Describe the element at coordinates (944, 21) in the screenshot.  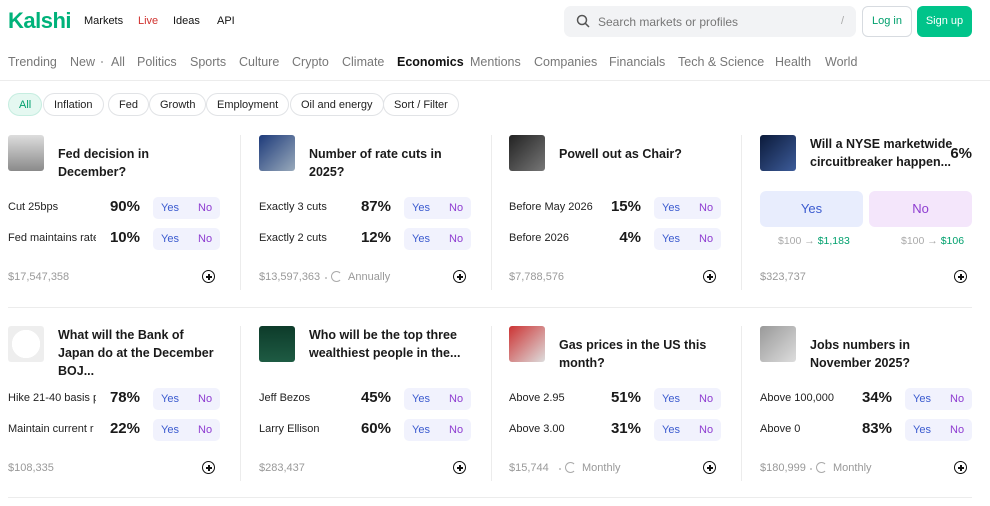
I see `signup-button: Sign up` at that location.